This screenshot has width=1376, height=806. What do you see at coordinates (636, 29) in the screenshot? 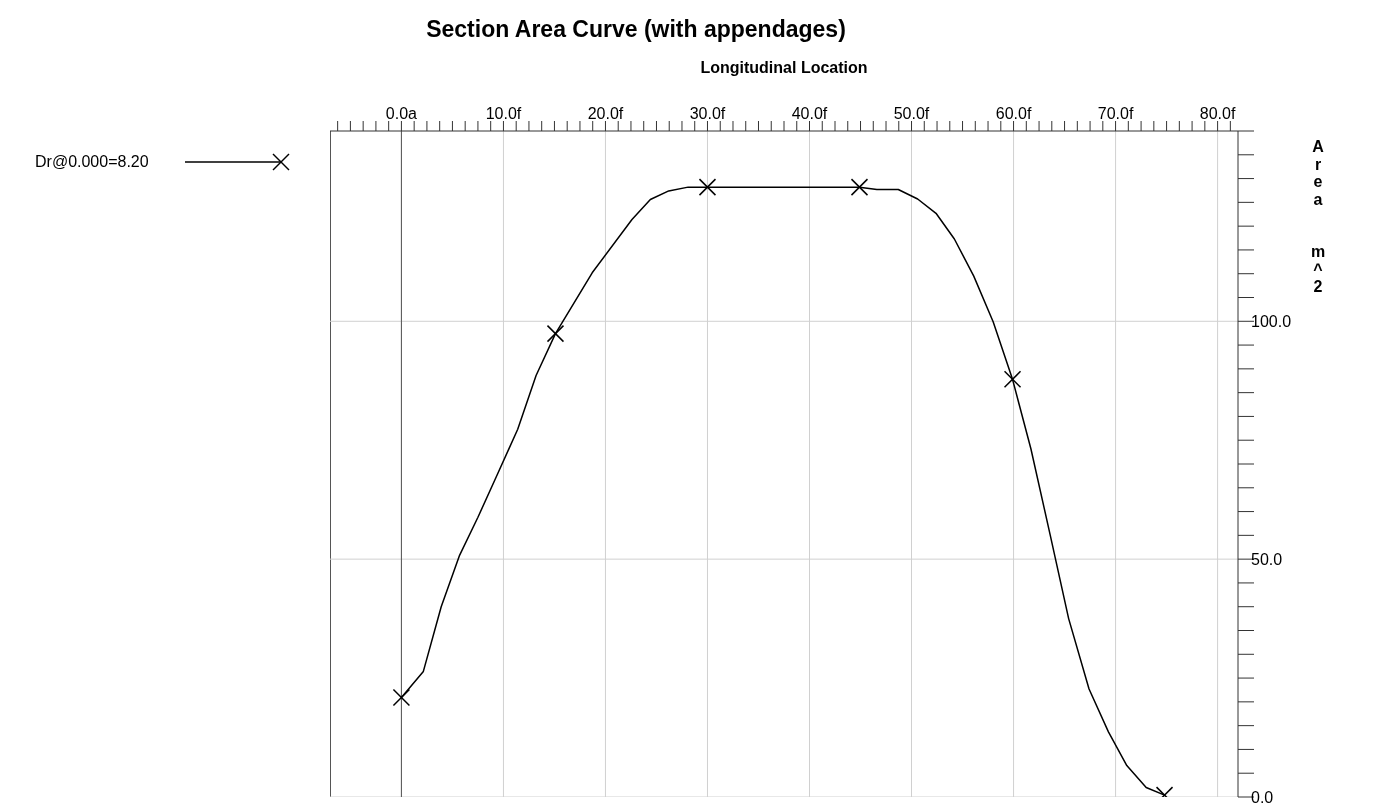
I see `chart-title: Section Area Curve (with appendages)` at bounding box center [636, 29].